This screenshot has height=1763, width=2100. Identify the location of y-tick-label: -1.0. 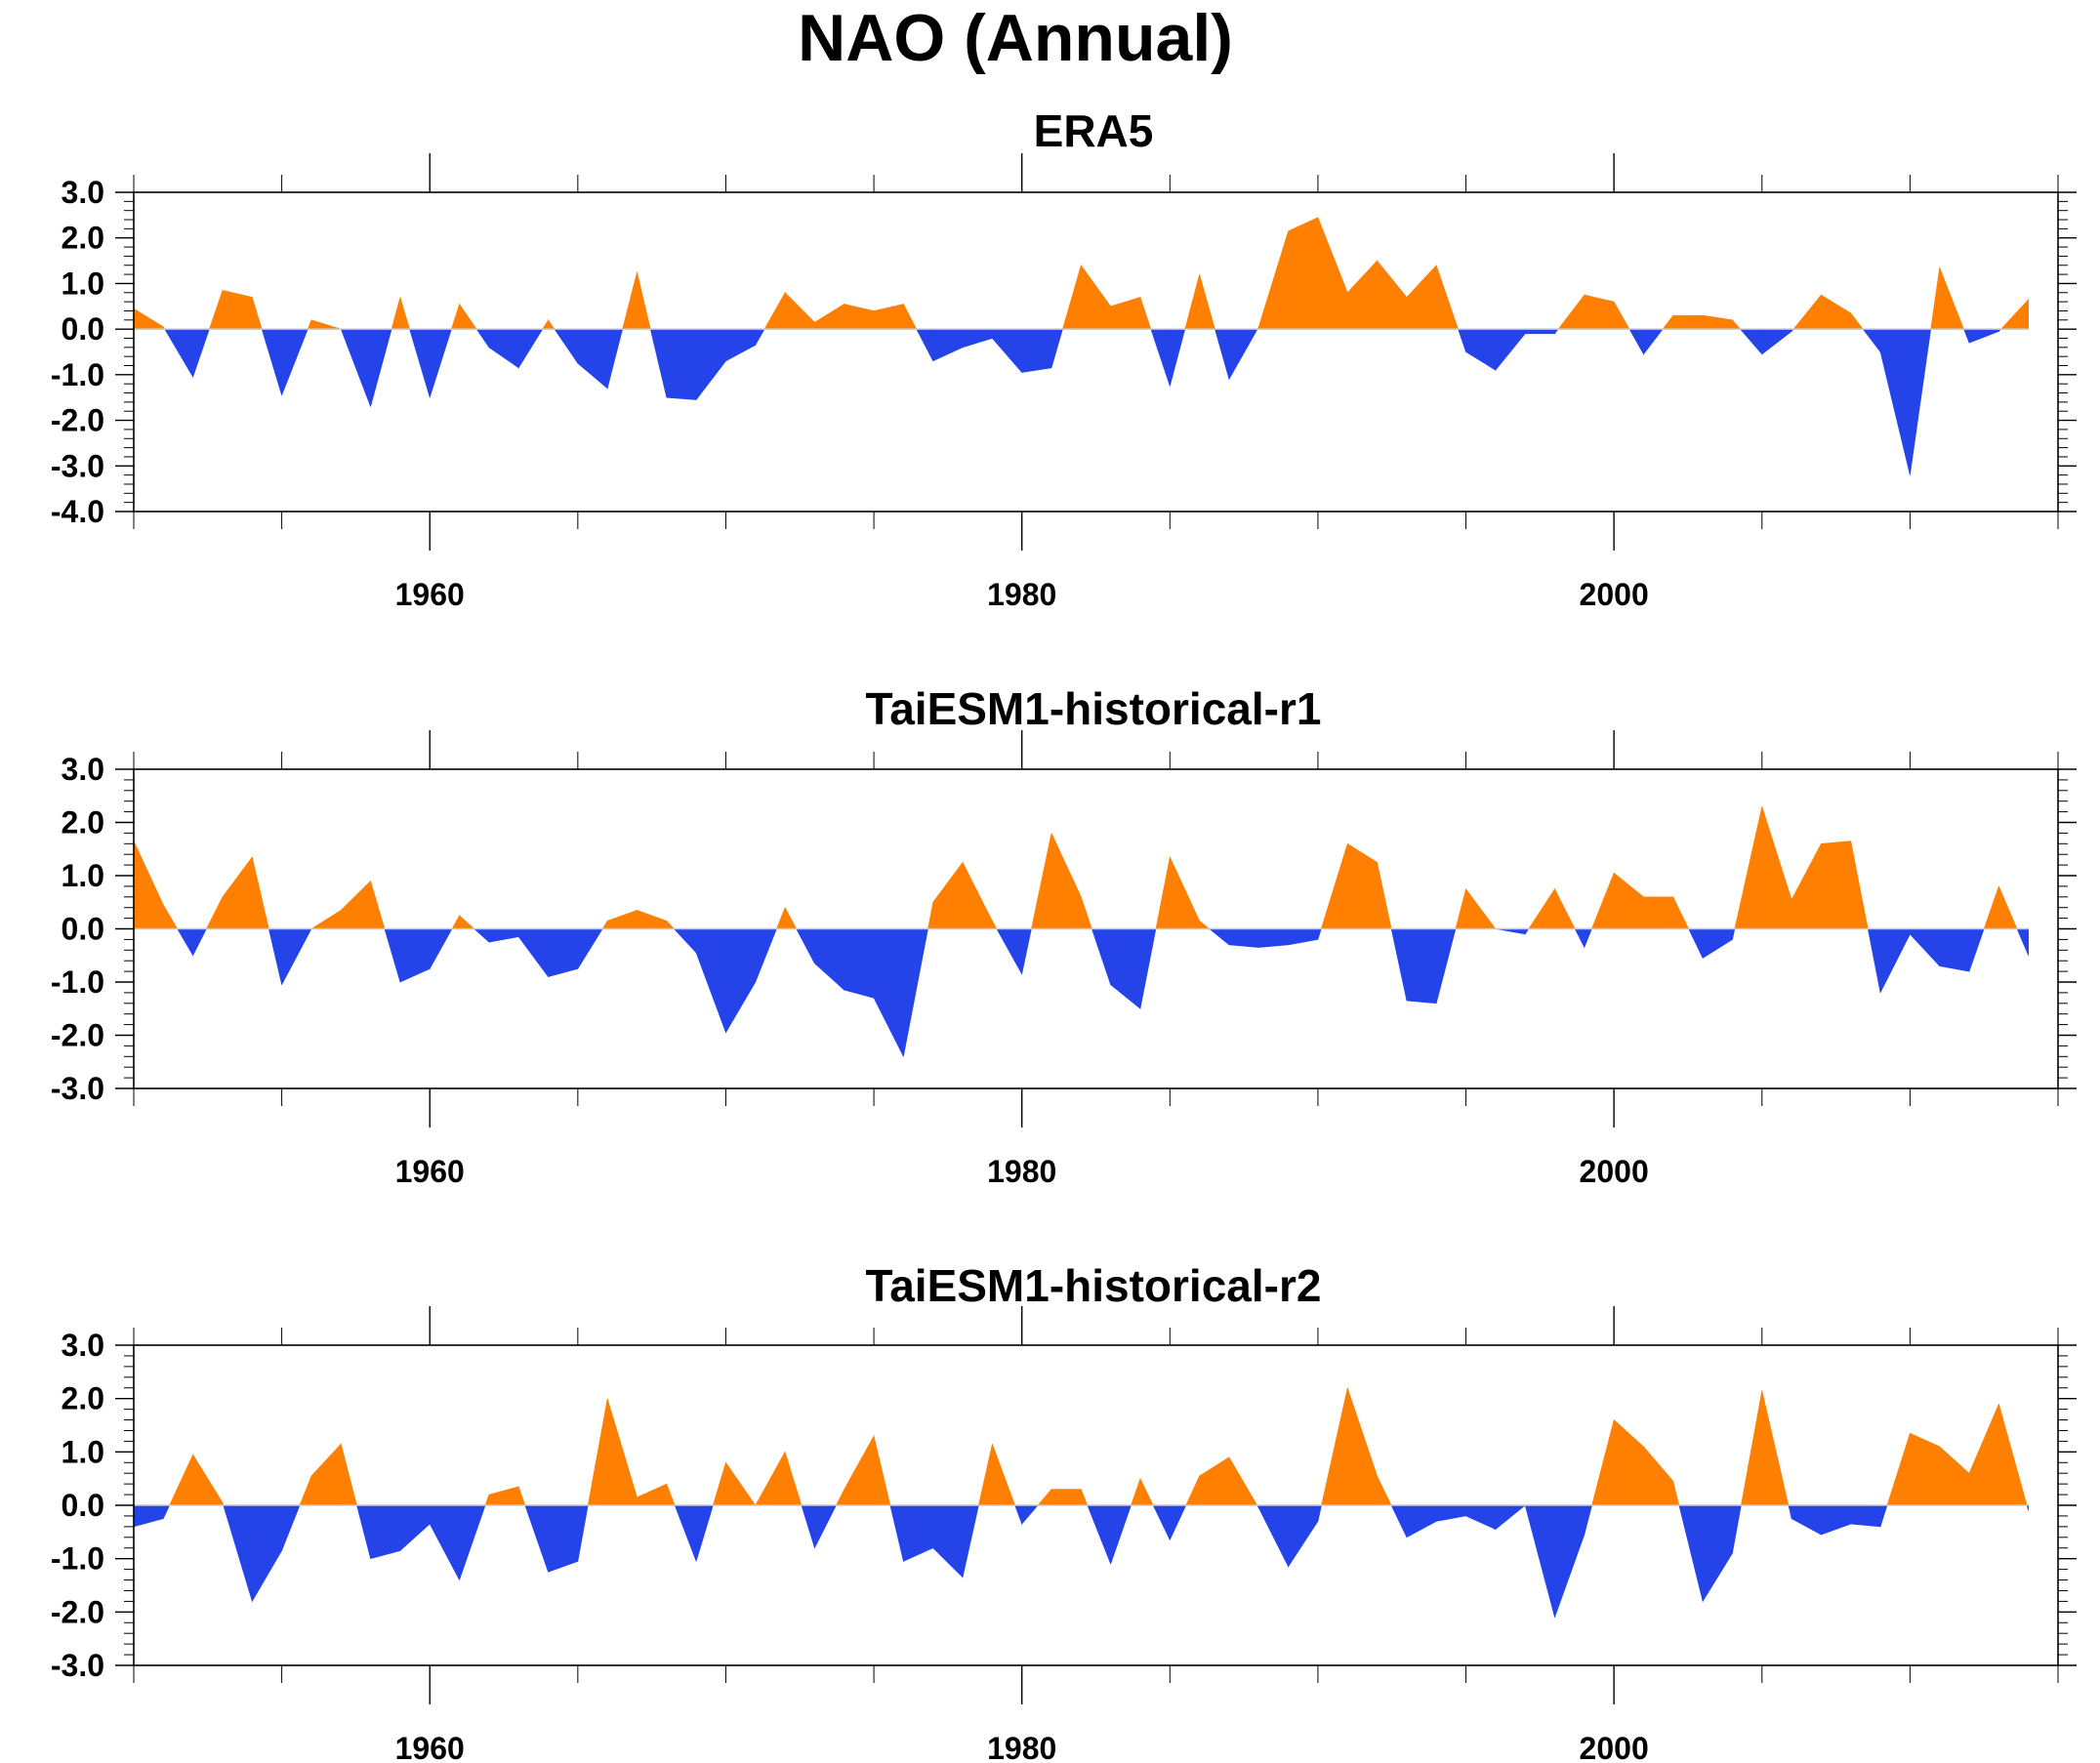
(77, 982).